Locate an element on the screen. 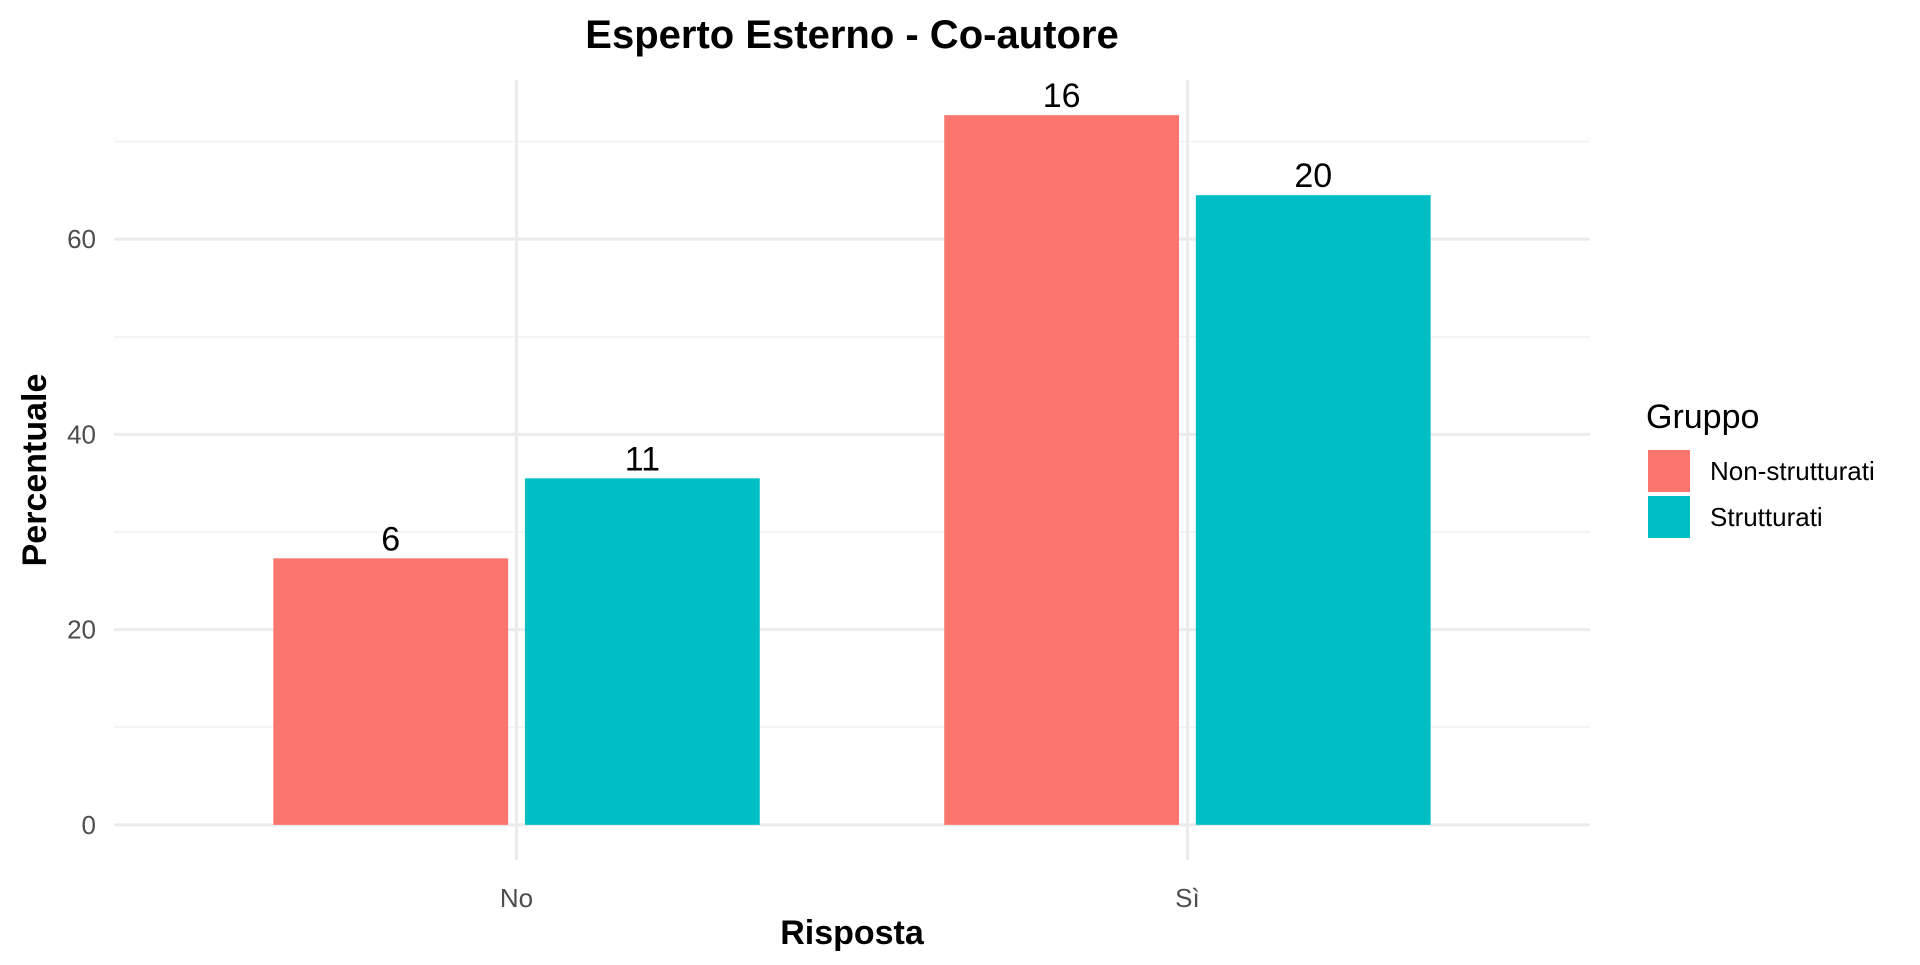 Image resolution: width=1920 pixels, height=965 pixels. y-tick-label: 60 is located at coordinates (81, 239).